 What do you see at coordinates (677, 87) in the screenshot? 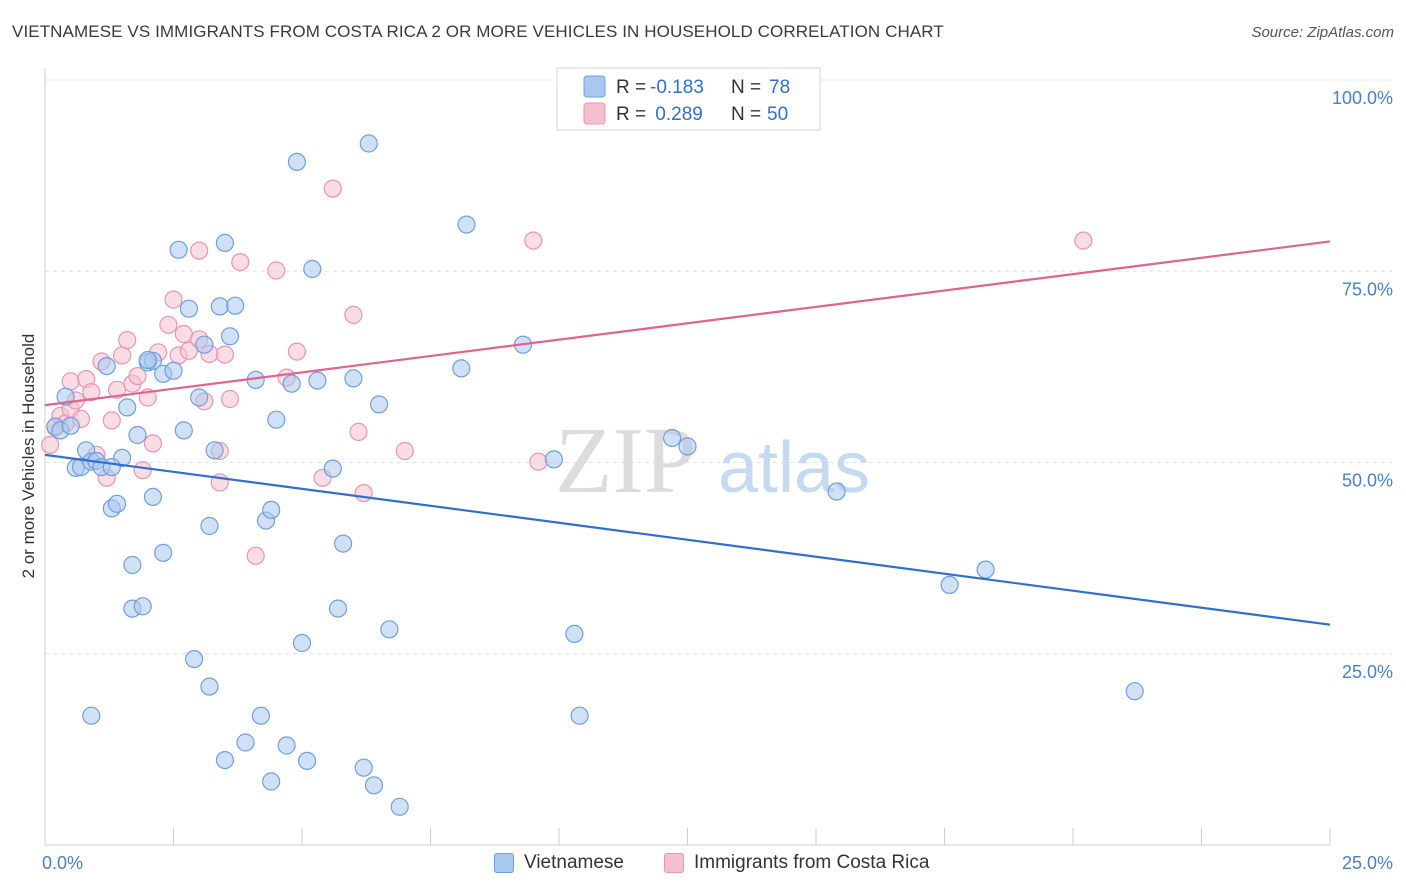
I see `legend-r-value-1: -0.183` at bounding box center [677, 87].